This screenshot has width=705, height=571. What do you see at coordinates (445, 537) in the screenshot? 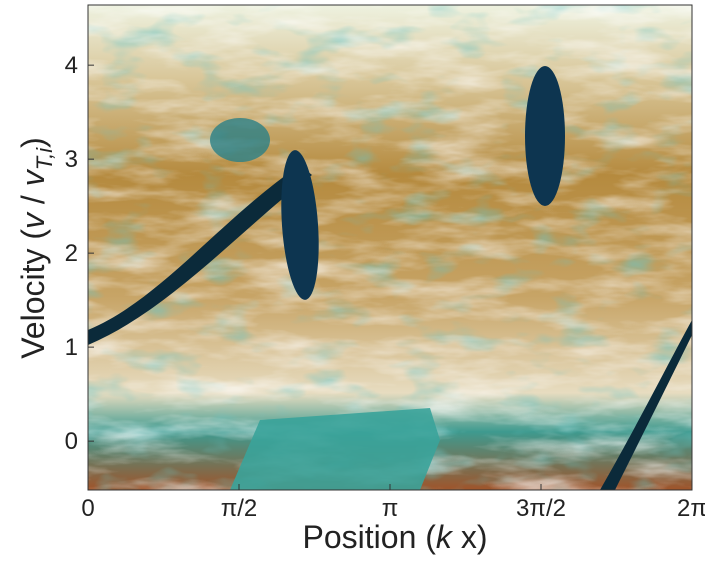
I see `x-label-var: k` at bounding box center [445, 537].